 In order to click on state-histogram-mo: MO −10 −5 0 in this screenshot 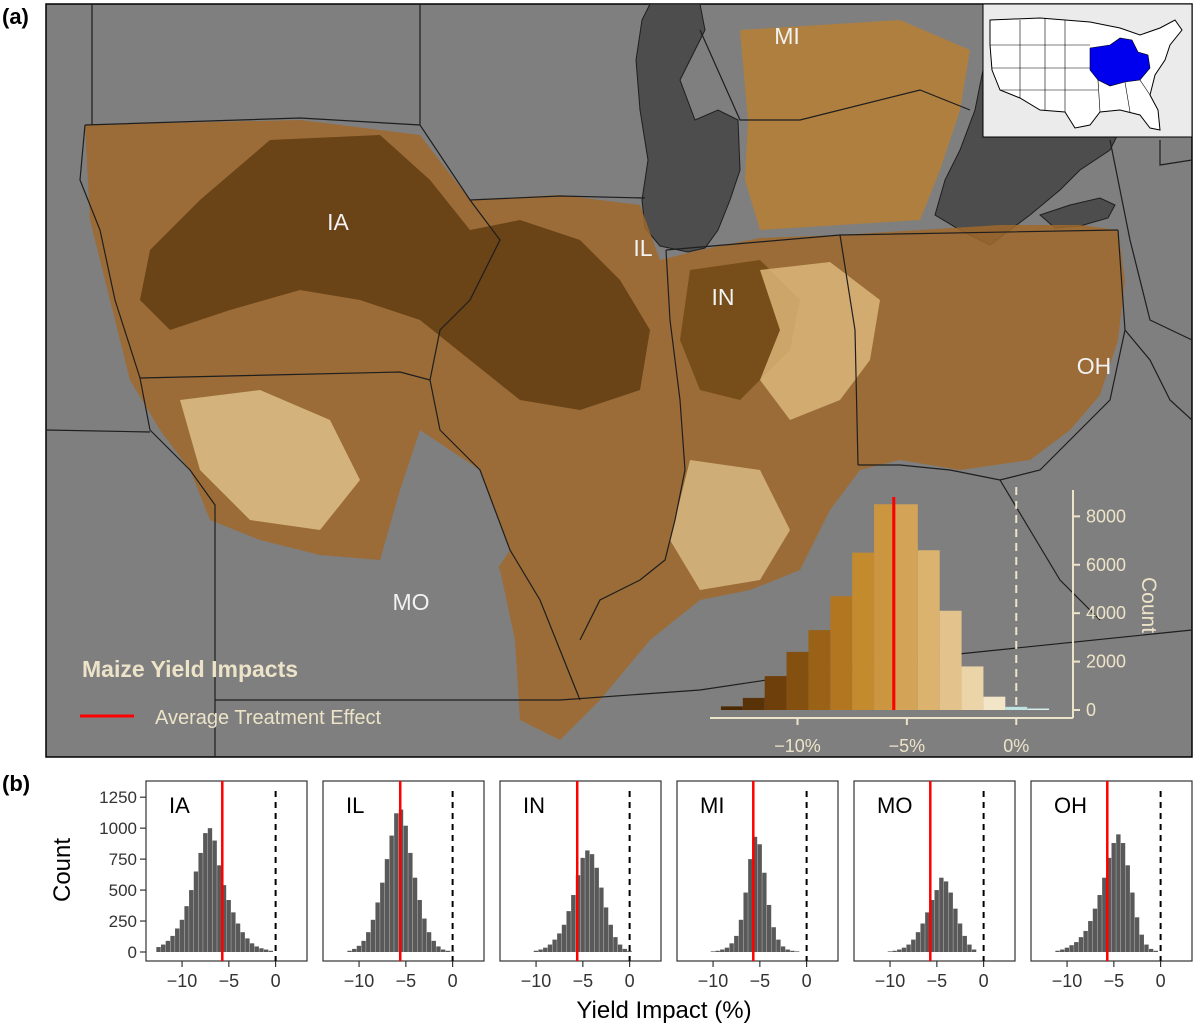, I will do `click(934, 885)`.